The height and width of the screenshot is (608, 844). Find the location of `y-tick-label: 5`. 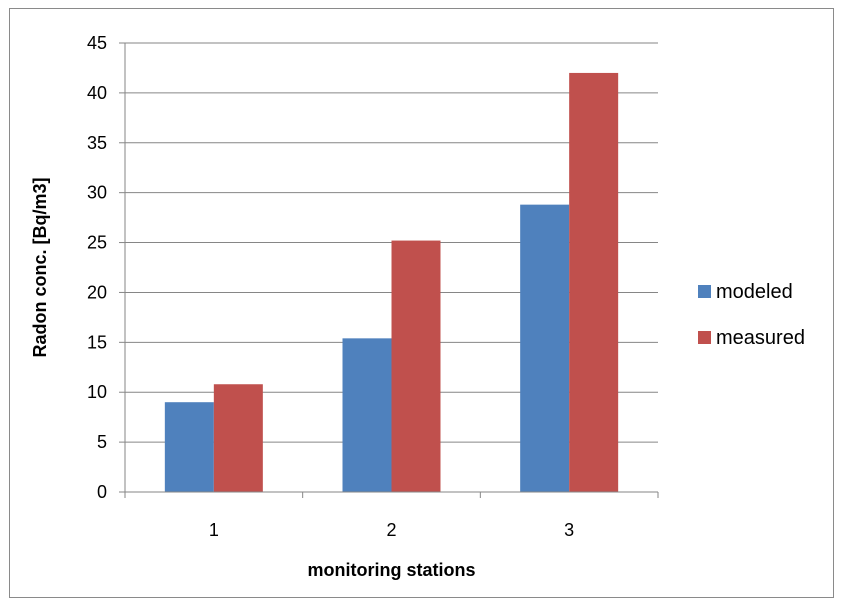

y-tick-label: 5 is located at coordinates (102, 442).